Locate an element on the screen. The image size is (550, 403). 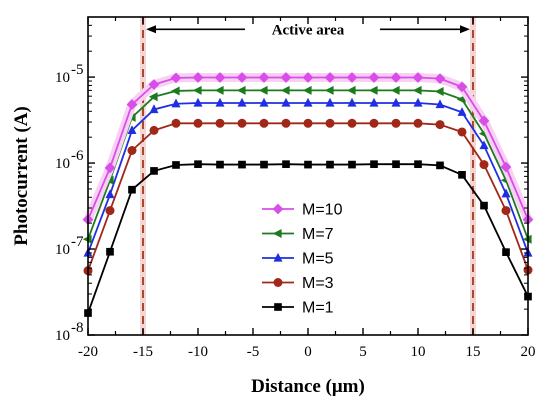
legend-item-m-10: M=10 is located at coordinates (302, 210).